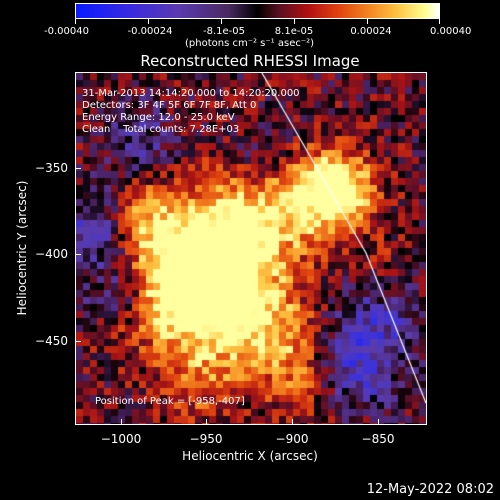 The height and width of the screenshot is (500, 500). What do you see at coordinates (250, 61) in the screenshot?
I see `image-title: Reconstructed RHESSI Image` at bounding box center [250, 61].